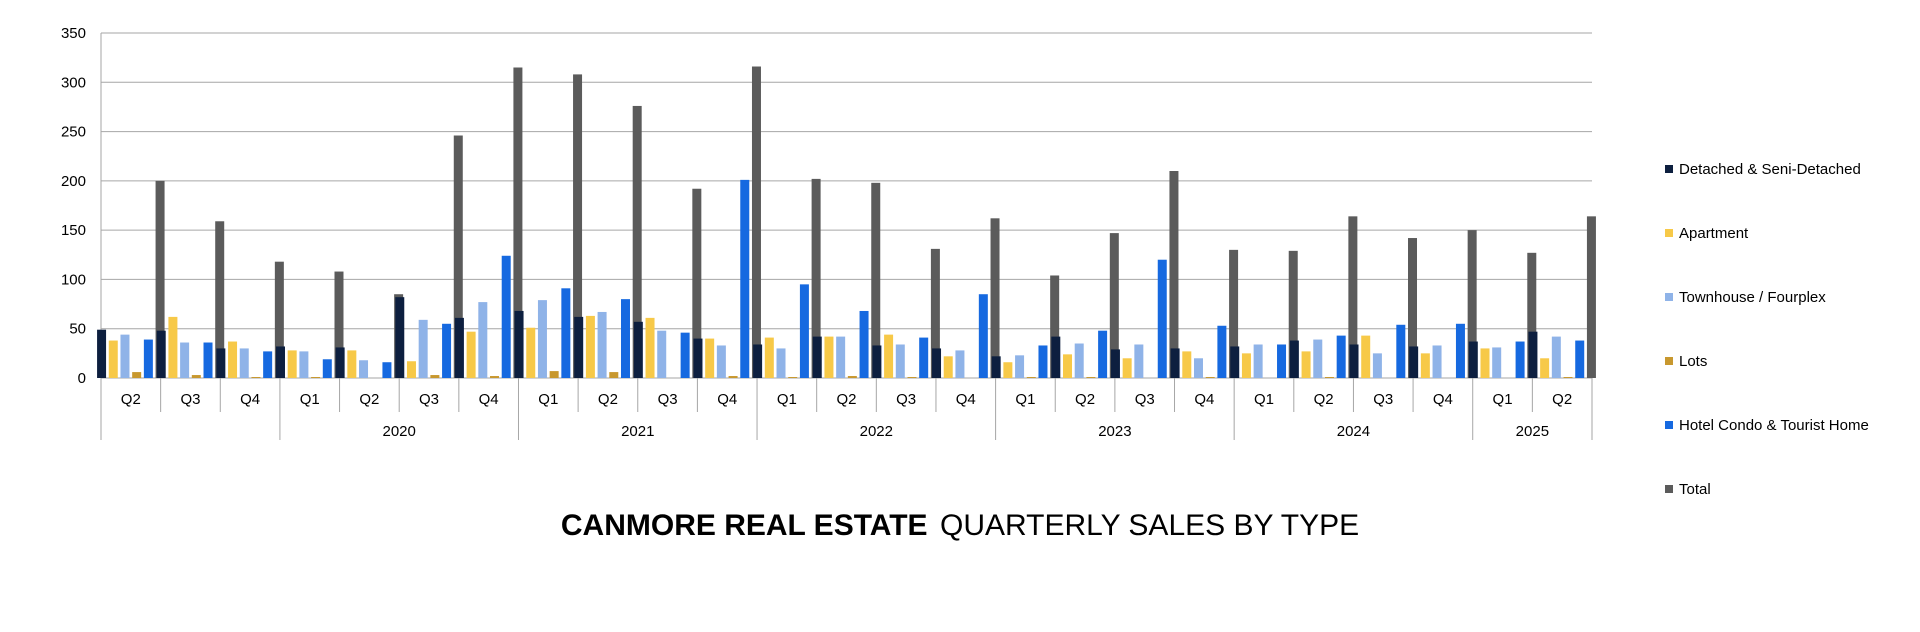  What do you see at coordinates (637, 431) in the screenshot?
I see `x-group-label: 2021` at bounding box center [637, 431].